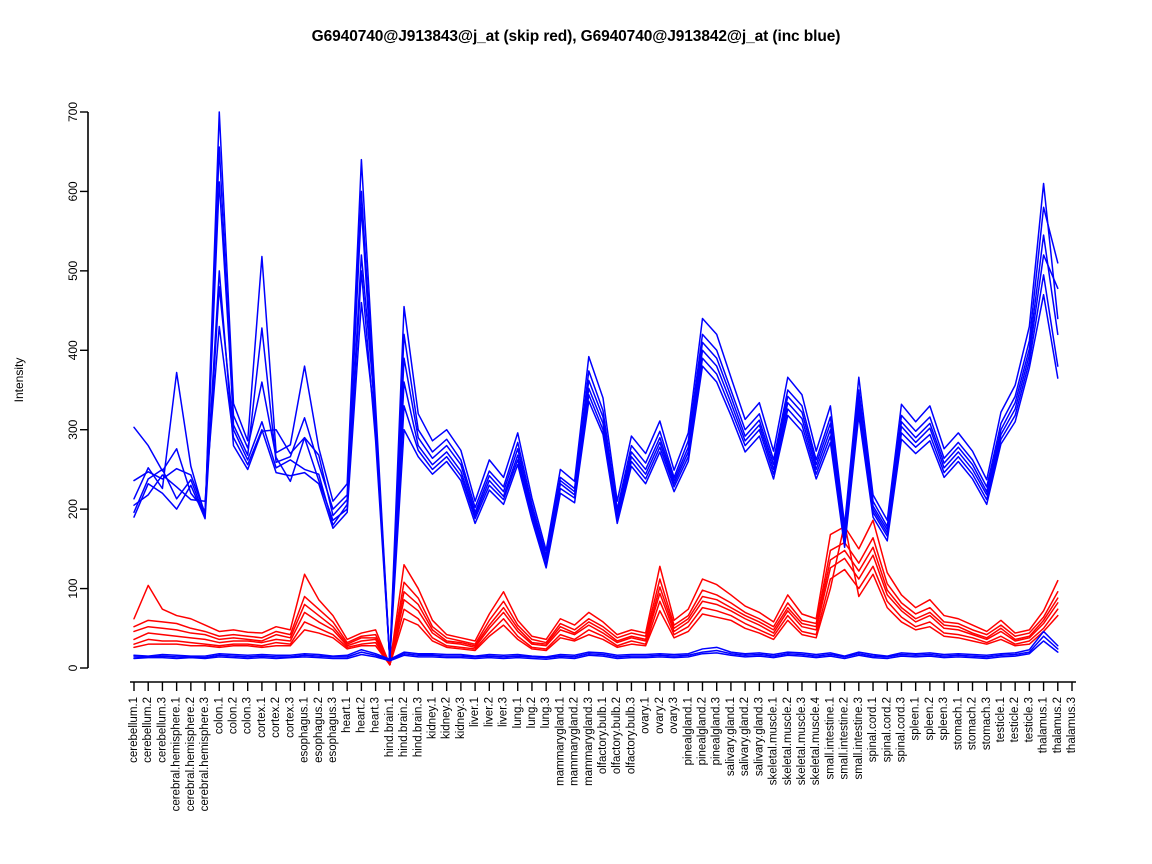 The height and width of the screenshot is (864, 1152). I want to click on y-tick-label: 700, so click(73, 112).